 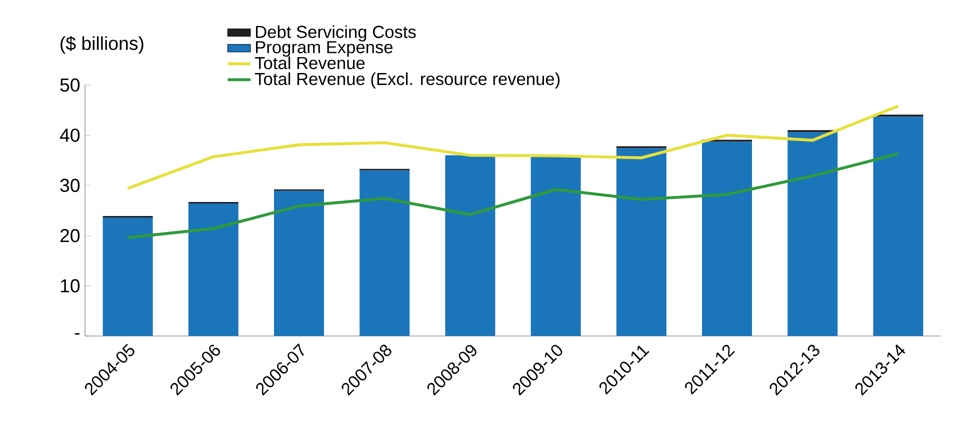 I want to click on y-tick-label: 20, so click(x=70, y=235).